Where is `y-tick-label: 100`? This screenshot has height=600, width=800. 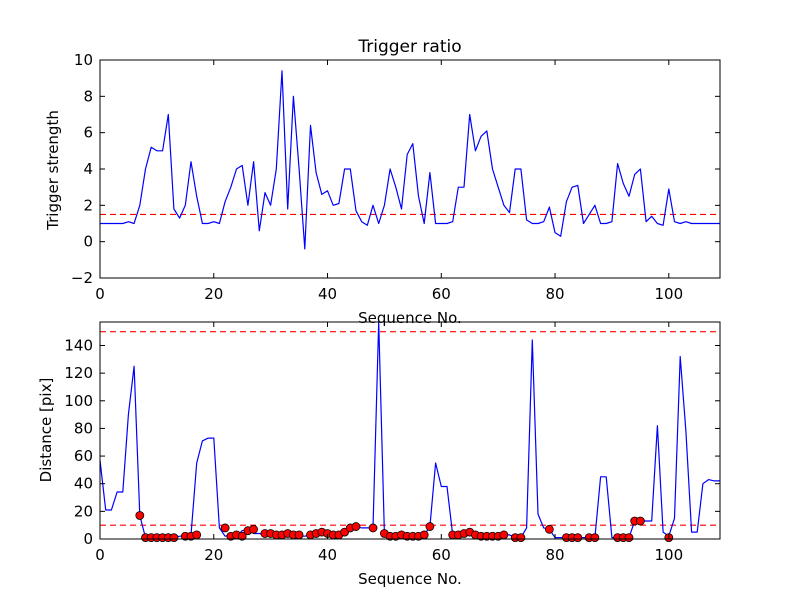 y-tick-label: 100 is located at coordinates (78, 401).